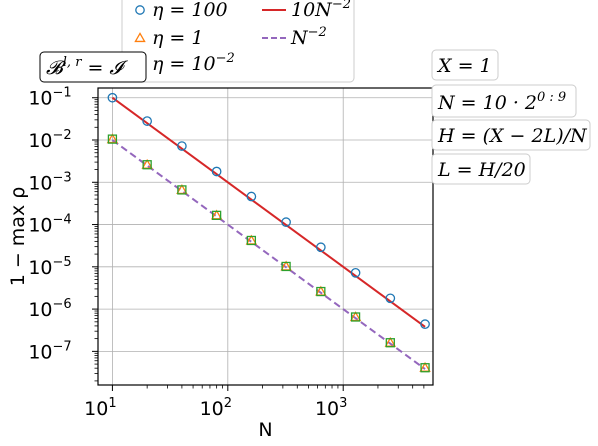 The image size is (598, 446). Describe the element at coordinates (49, 98) in the screenshot. I see `y-tick-label: 10⁻¹` at that location.